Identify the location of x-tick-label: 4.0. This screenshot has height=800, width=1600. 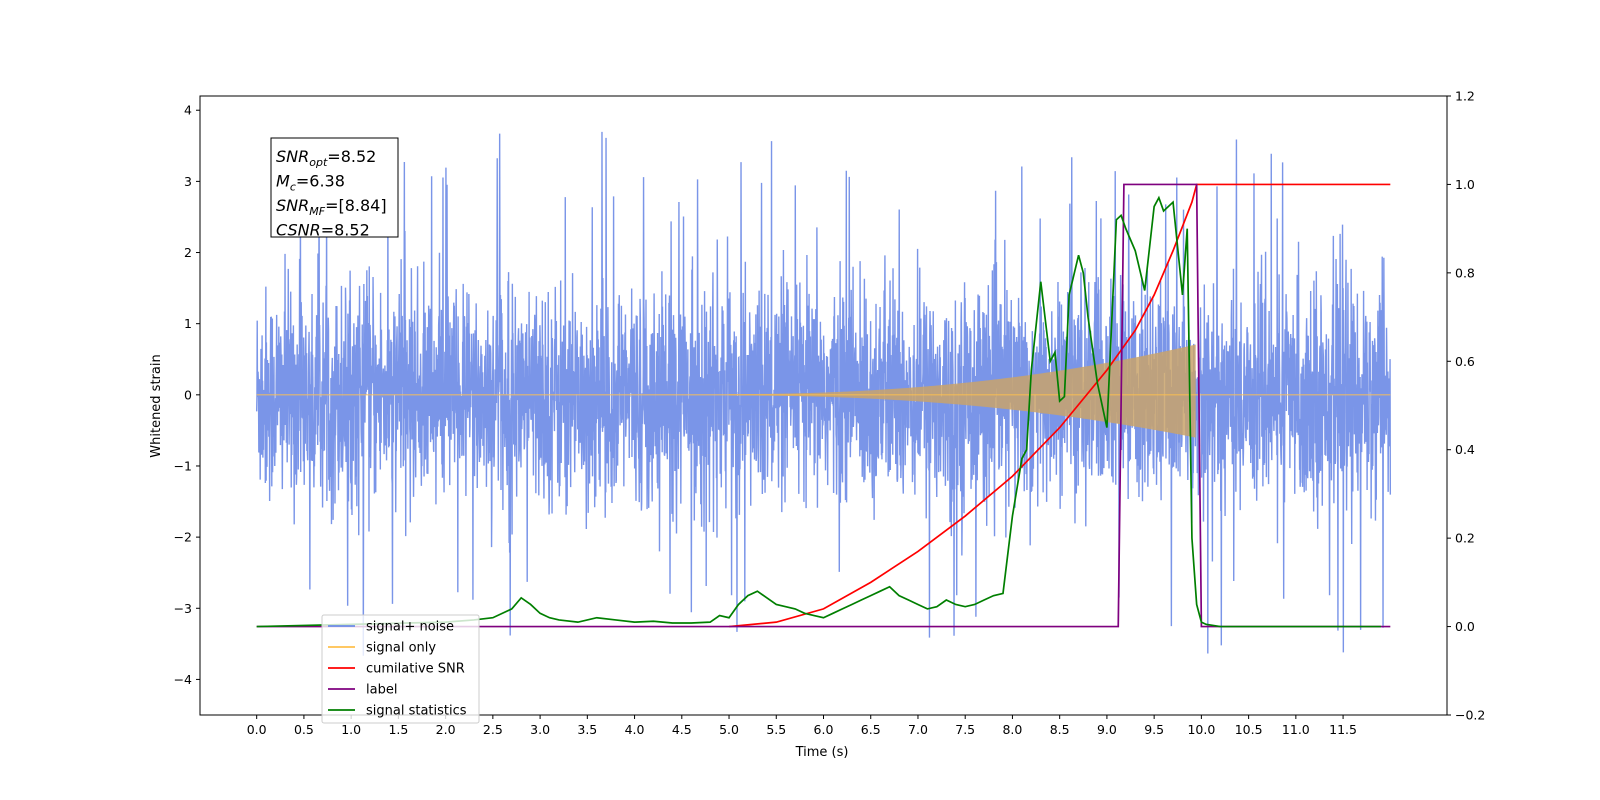
(635, 729).